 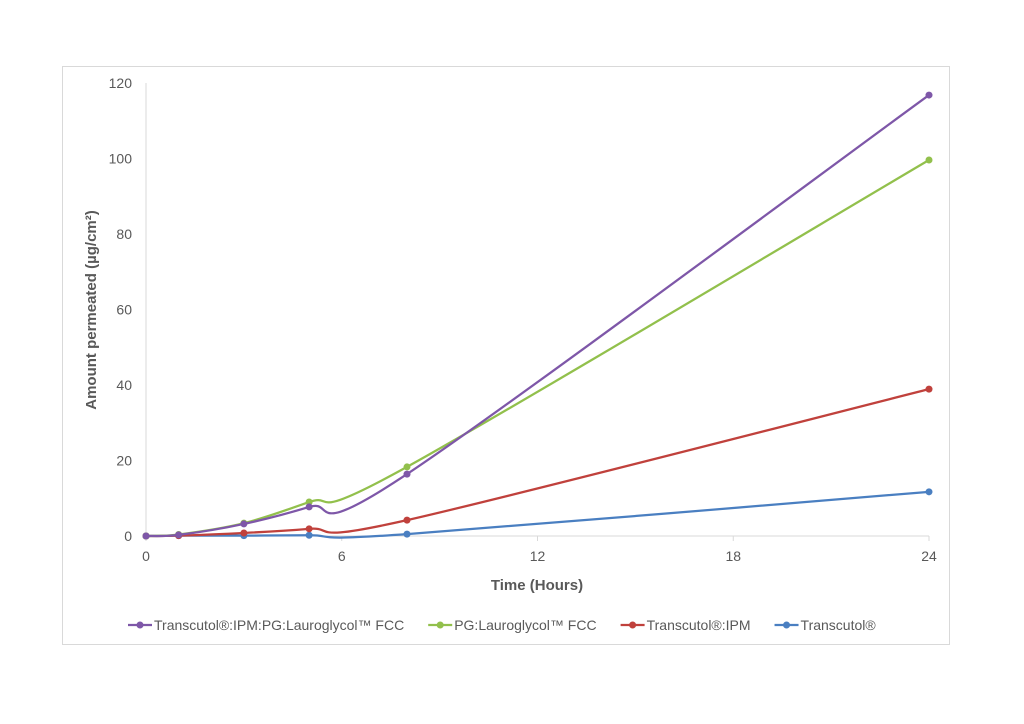 I want to click on y-tick-label: 20, so click(x=124, y=461).